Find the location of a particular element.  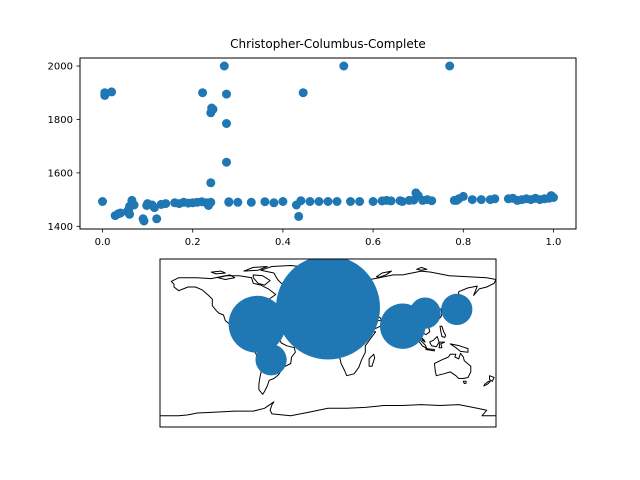

coastline-ellesmere-island is located at coordinates (255, 269).